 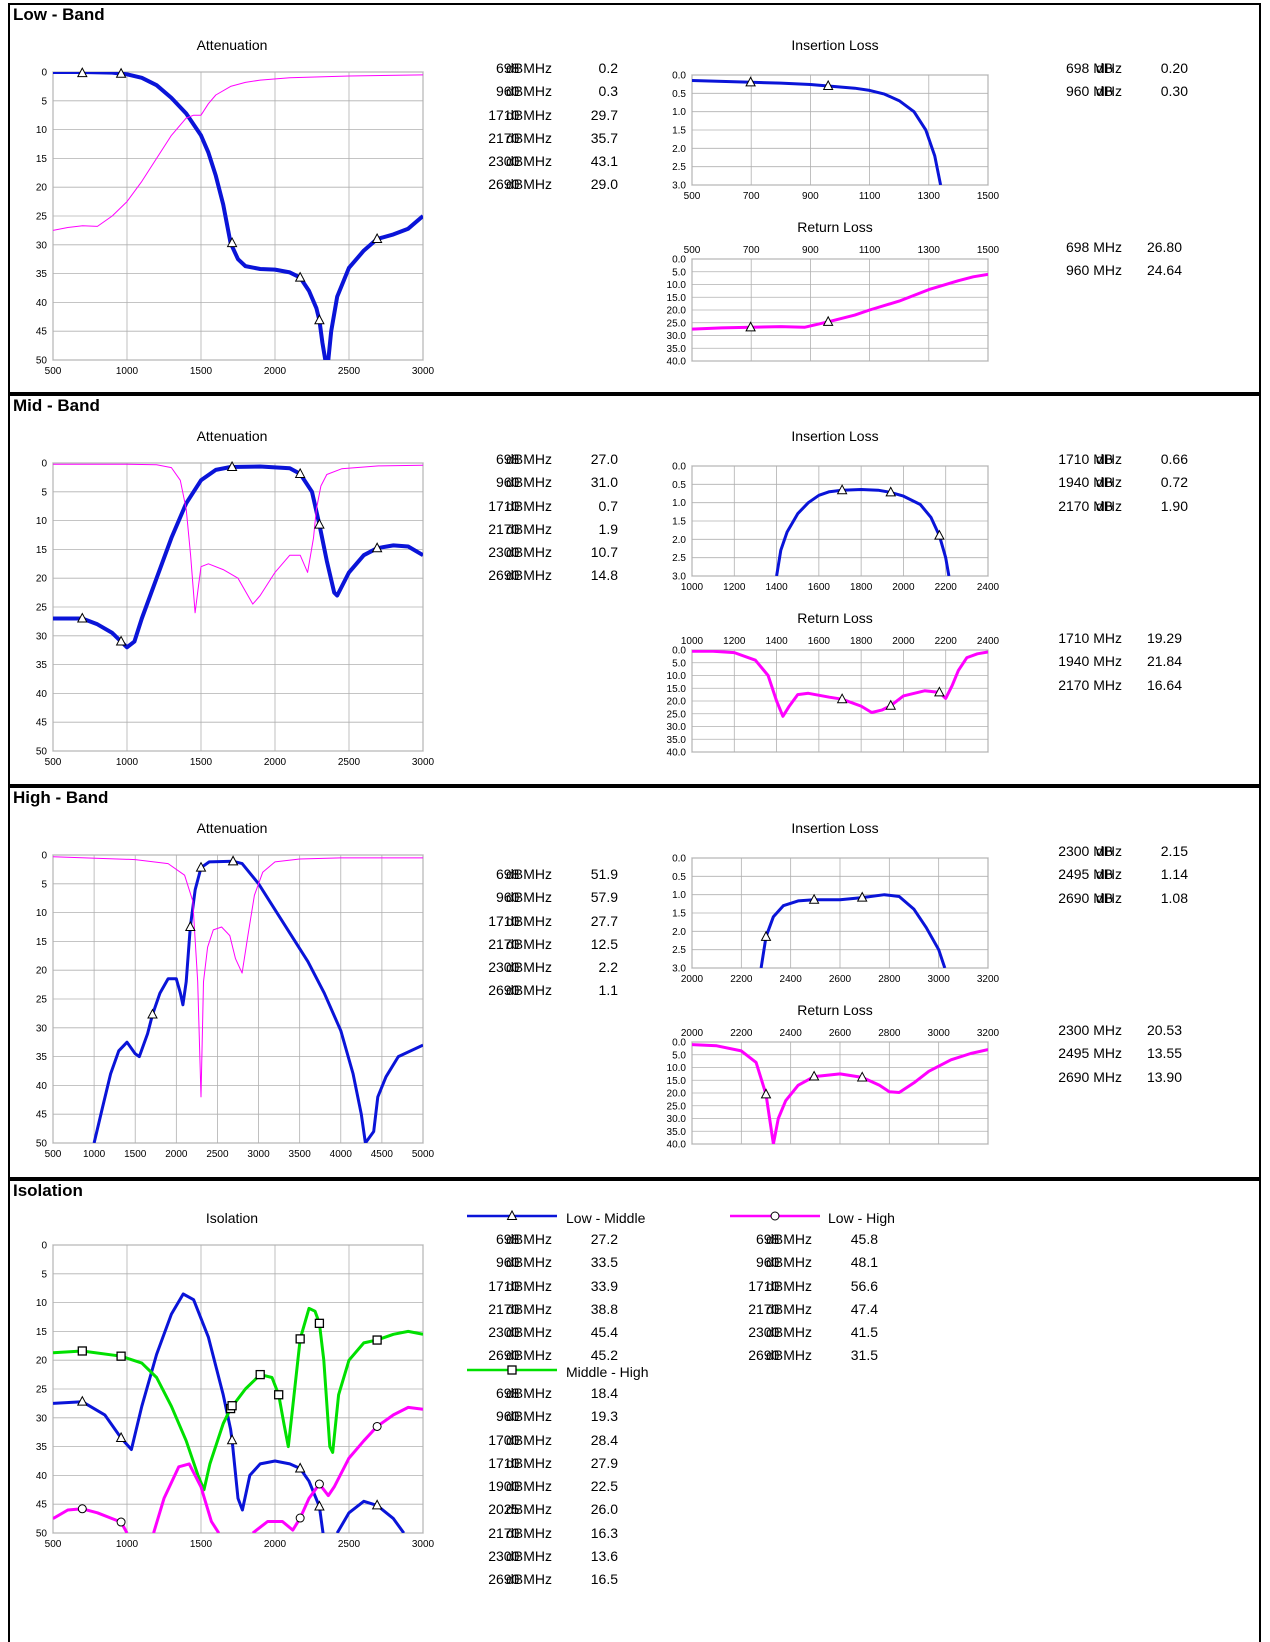 I want to click on value: 1.90, so click(x=1174, y=505).